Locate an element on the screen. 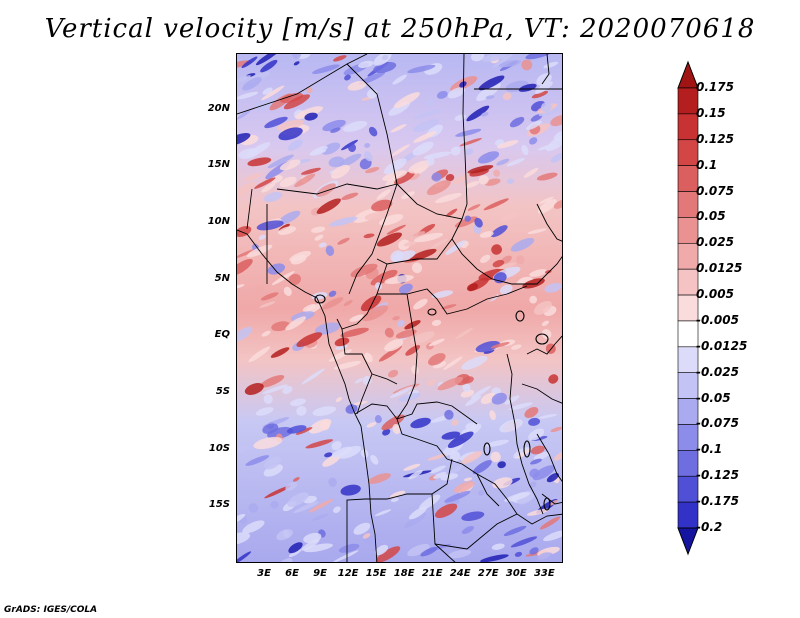 This screenshot has width=800, height=618. lon-label: 21E is located at coordinates (432, 573).